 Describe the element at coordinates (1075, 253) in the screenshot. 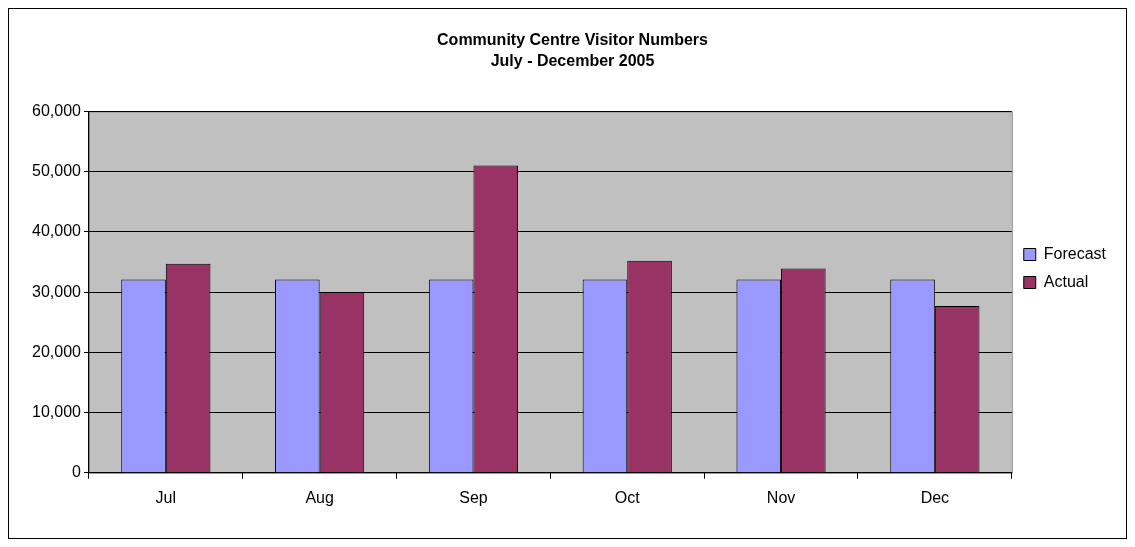

I see `legend-label: Forecast` at that location.